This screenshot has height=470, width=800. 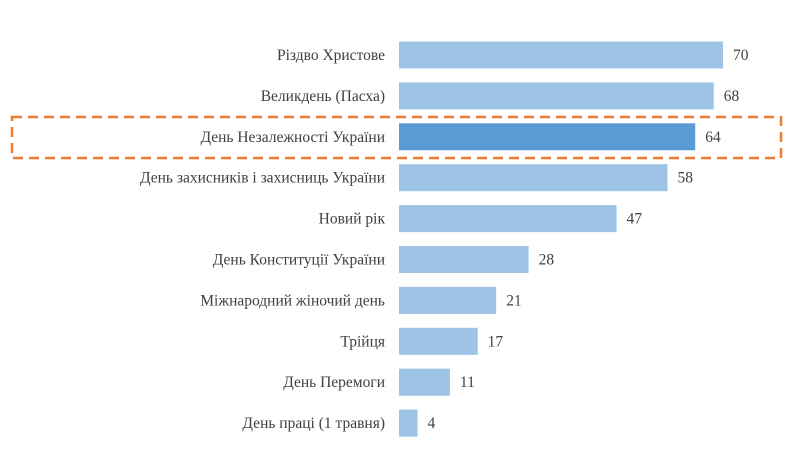 What do you see at coordinates (496, 341) in the screenshot?
I see `data-label: 17` at bounding box center [496, 341].